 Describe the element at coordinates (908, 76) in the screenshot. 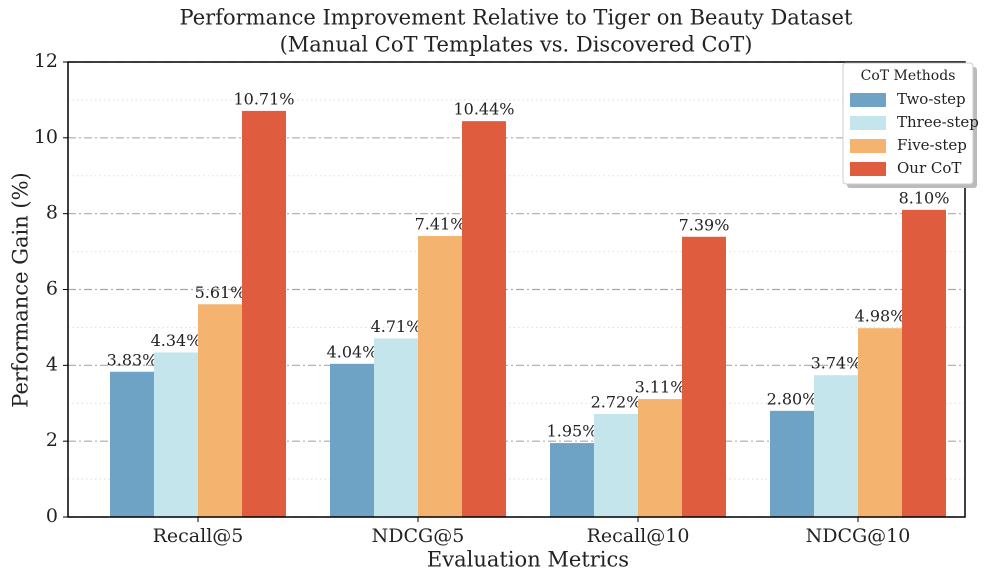

I see `legend-title: CoT Methods` at that location.